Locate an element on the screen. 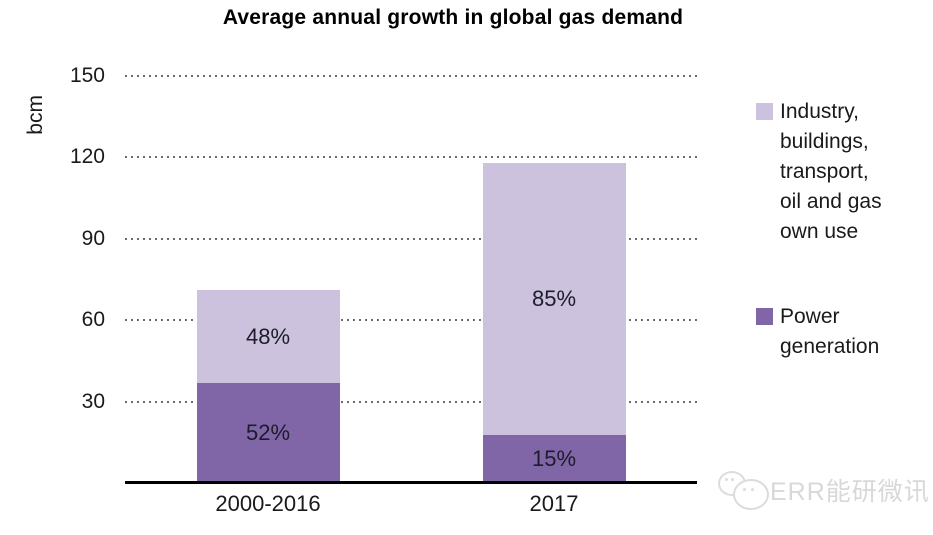 Image resolution: width=933 pixels, height=535 pixels. bar-segment: 52% is located at coordinates (268, 432).